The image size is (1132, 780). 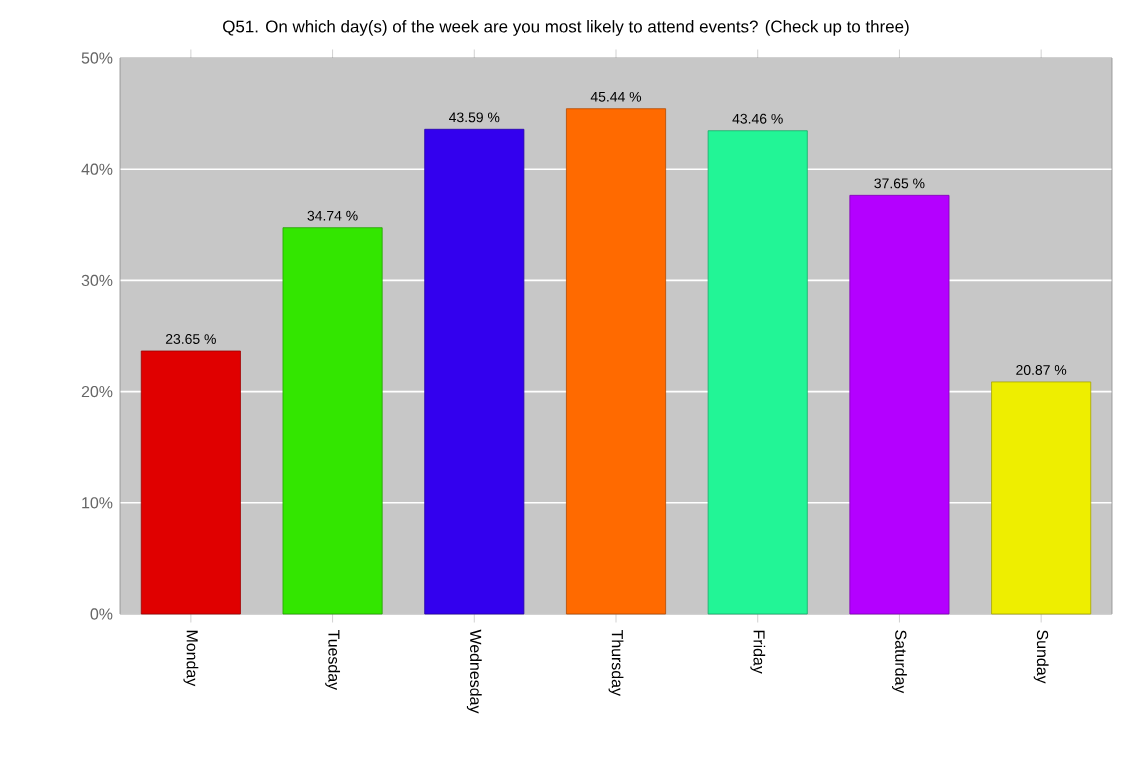 I want to click on chart-title: Q51. On which day(s) of the week are you most likely to attend events? (Check up to three), so click(x=566, y=28).